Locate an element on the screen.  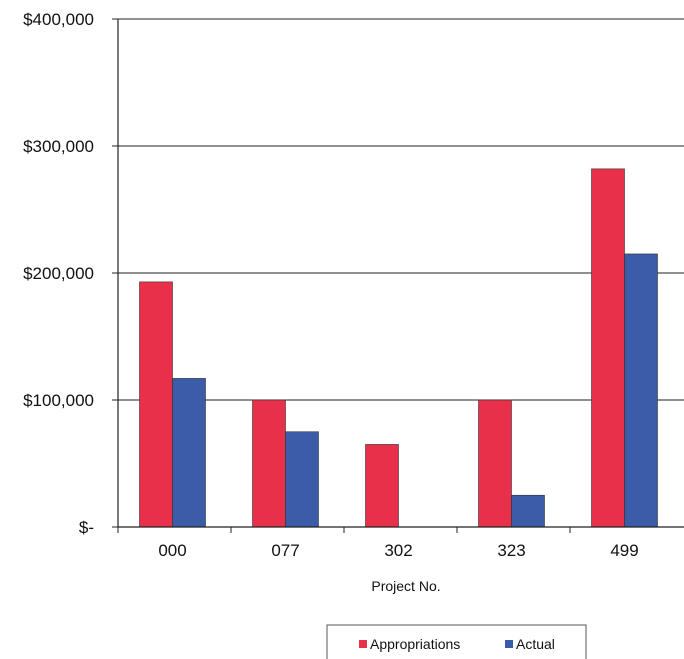
x-tick-label: 302 is located at coordinates (398, 550).